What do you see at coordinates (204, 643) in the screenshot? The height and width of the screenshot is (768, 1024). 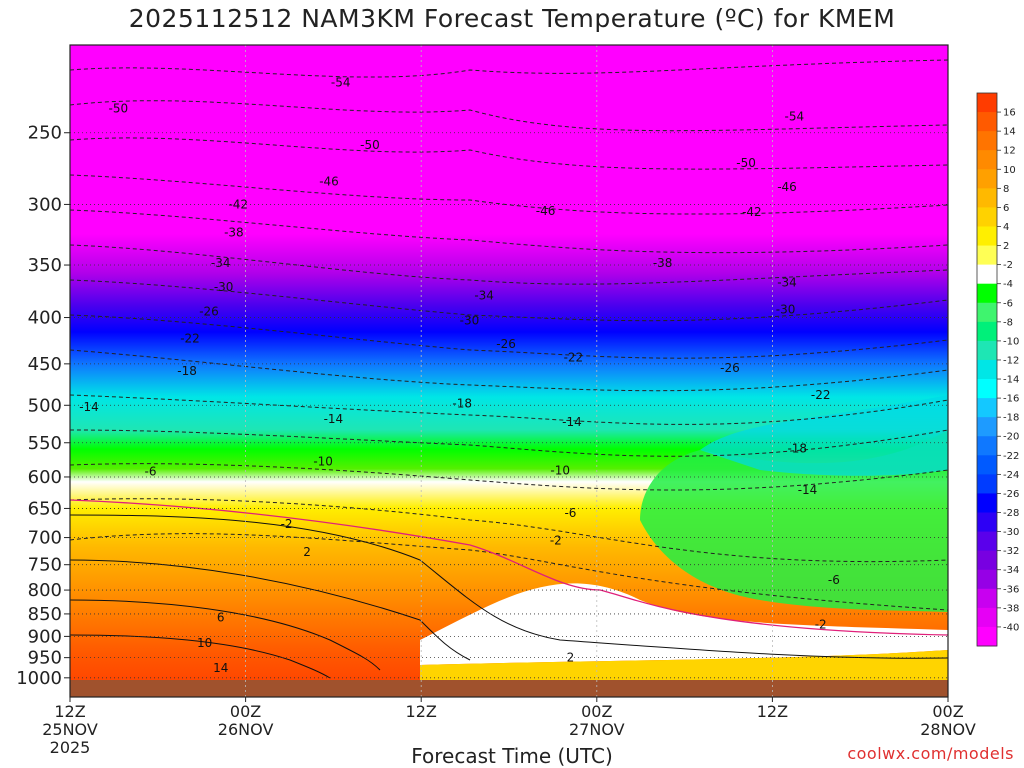 I see `isotherm-label: 10` at bounding box center [204, 643].